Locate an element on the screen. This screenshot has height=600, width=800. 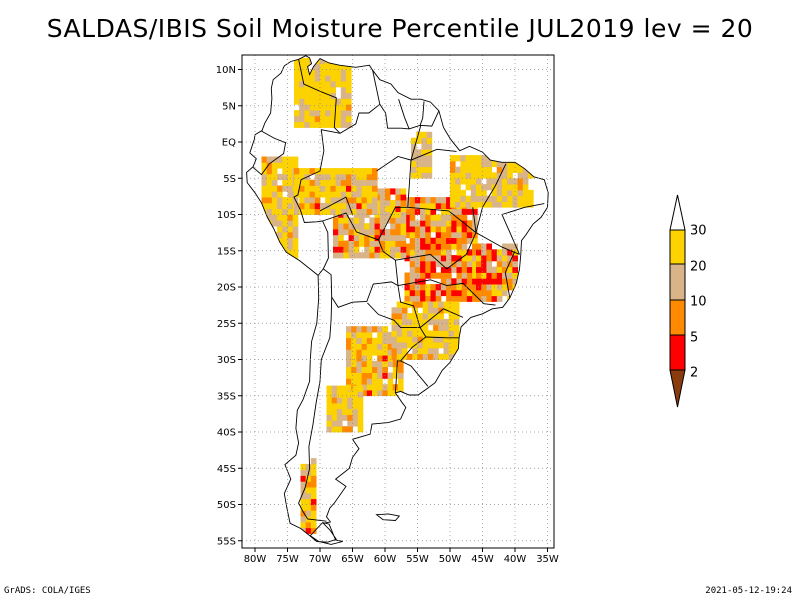
border-ecuador is located at coordinates (269, 153).